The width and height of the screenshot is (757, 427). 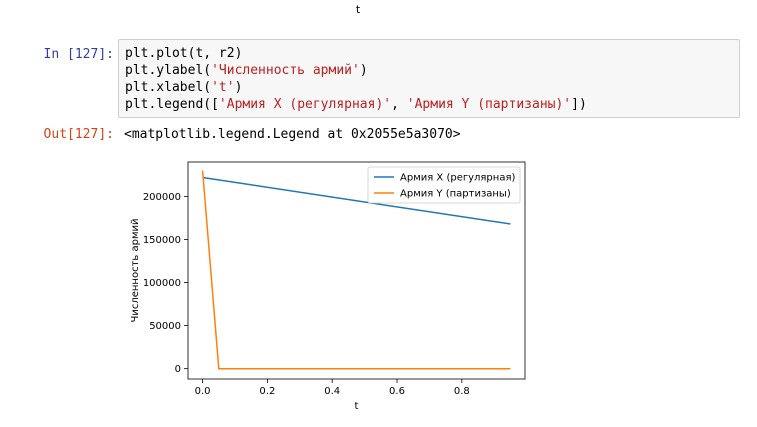 I want to click on output-prompt: Out[127]:, so click(x=78, y=134).